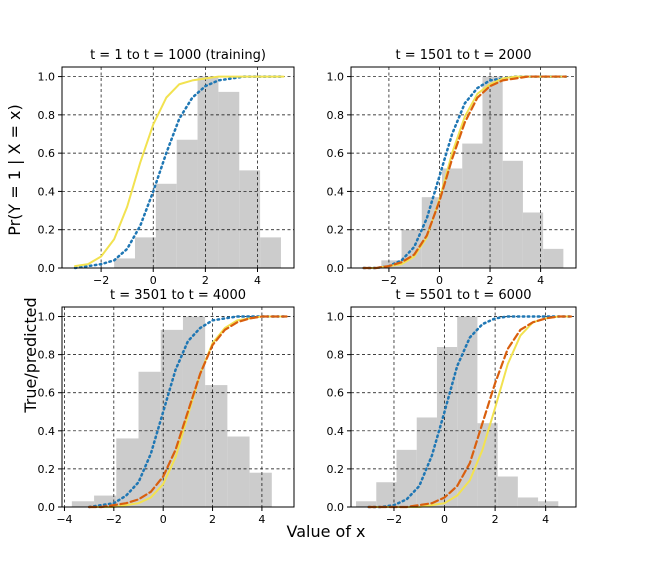 The height and width of the screenshot is (567, 658). I want to click on x-axis-label: Value of x, so click(326, 531).